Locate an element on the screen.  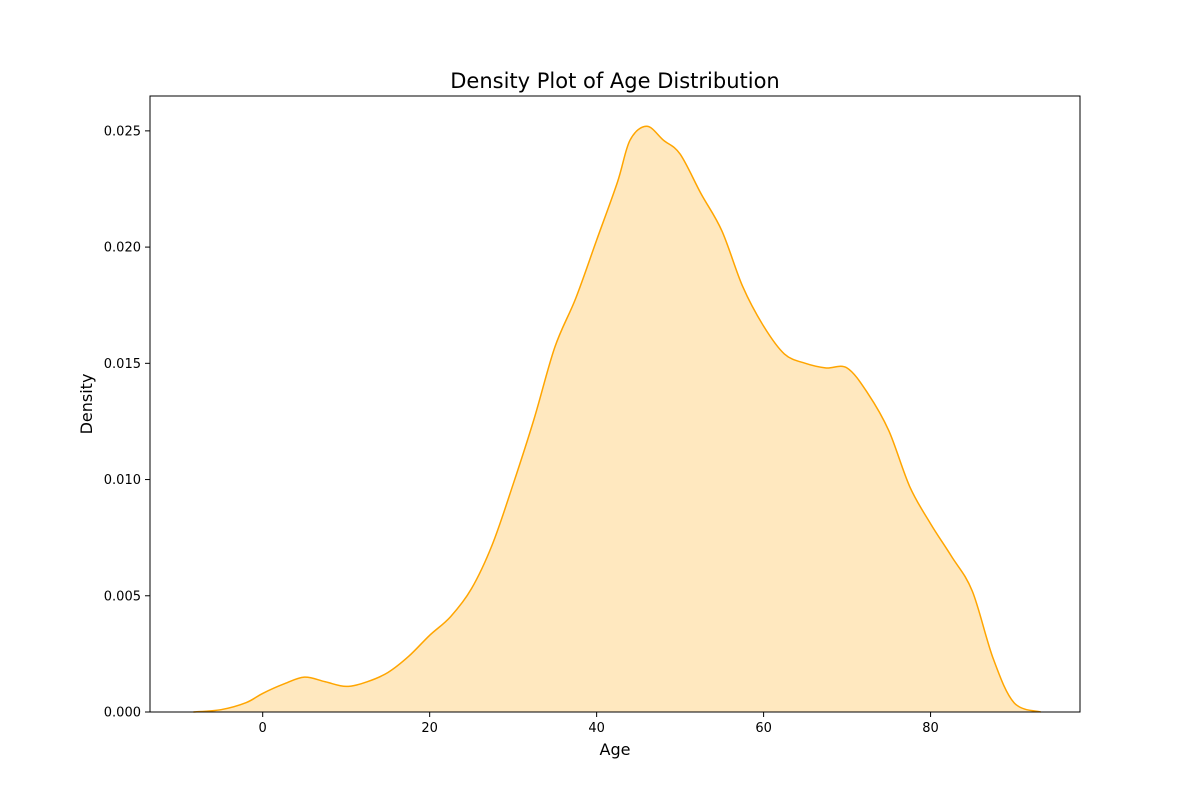
x-tick-label: 60 is located at coordinates (763, 728).